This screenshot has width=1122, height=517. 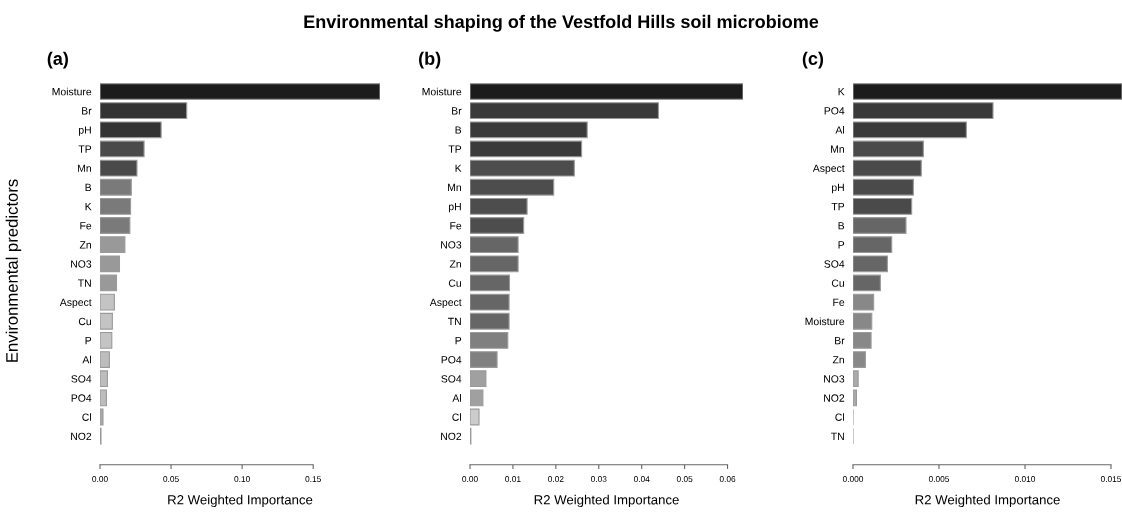 What do you see at coordinates (513, 479) in the screenshot?
I see `x-tick-label: 0.01` at bounding box center [513, 479].